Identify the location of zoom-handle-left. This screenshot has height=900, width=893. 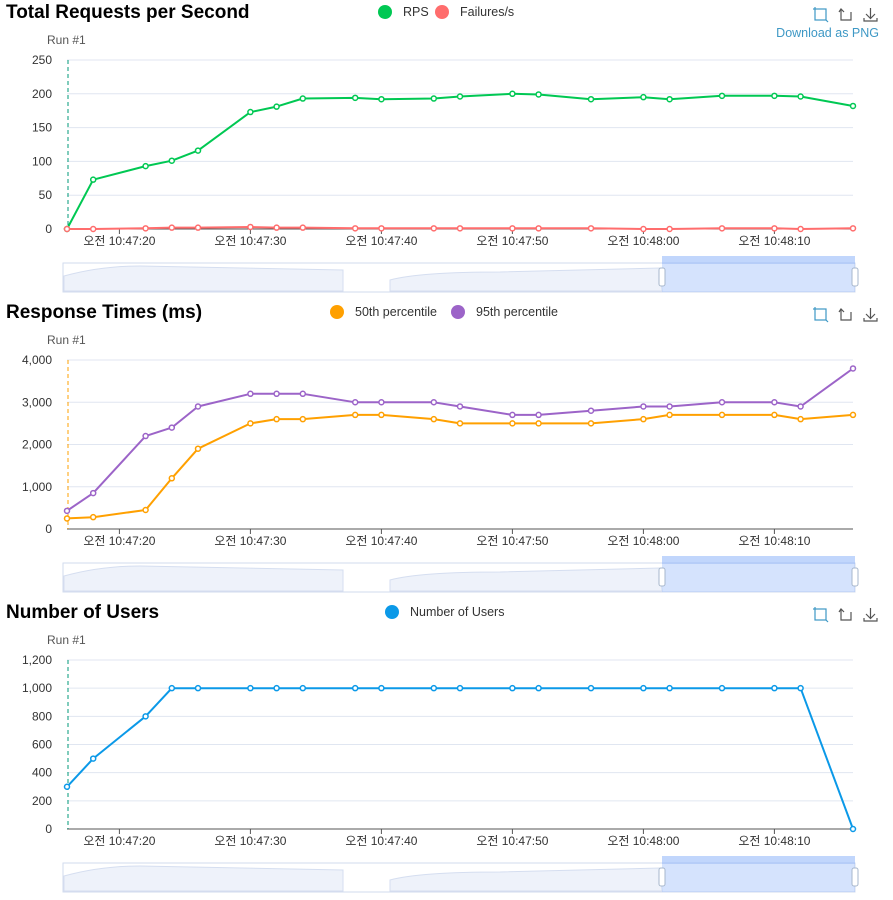
(662, 877).